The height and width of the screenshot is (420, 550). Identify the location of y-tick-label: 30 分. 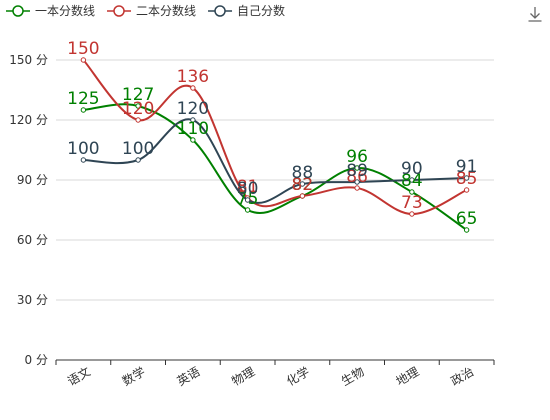
(32, 300).